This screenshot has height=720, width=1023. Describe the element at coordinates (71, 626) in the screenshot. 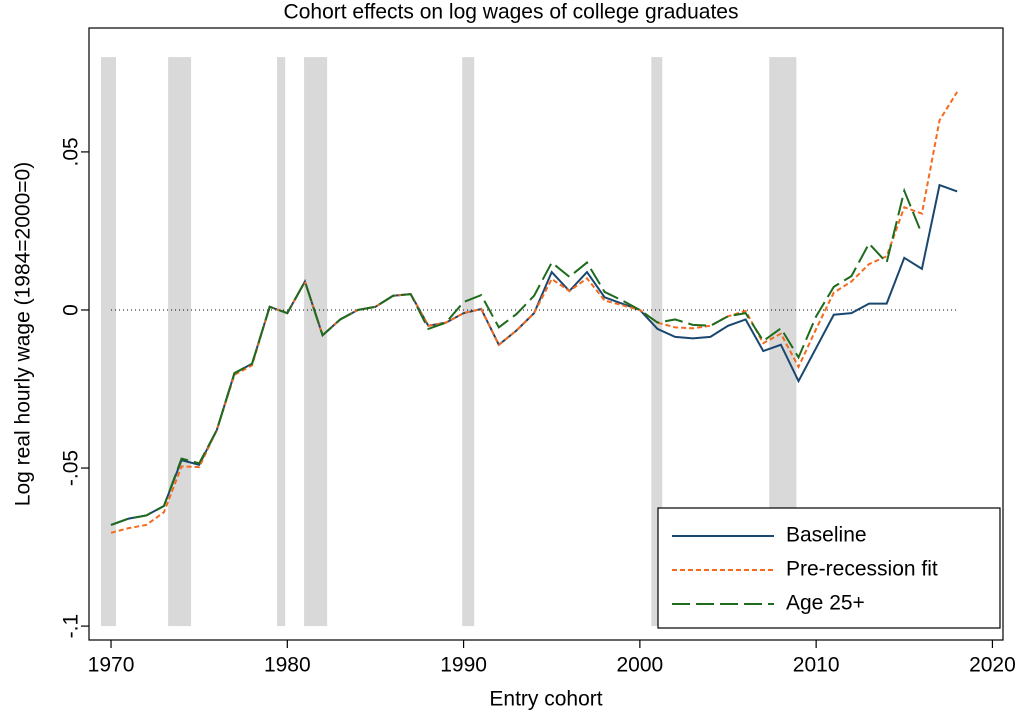

I see `y-tick-label: -.1` at that location.